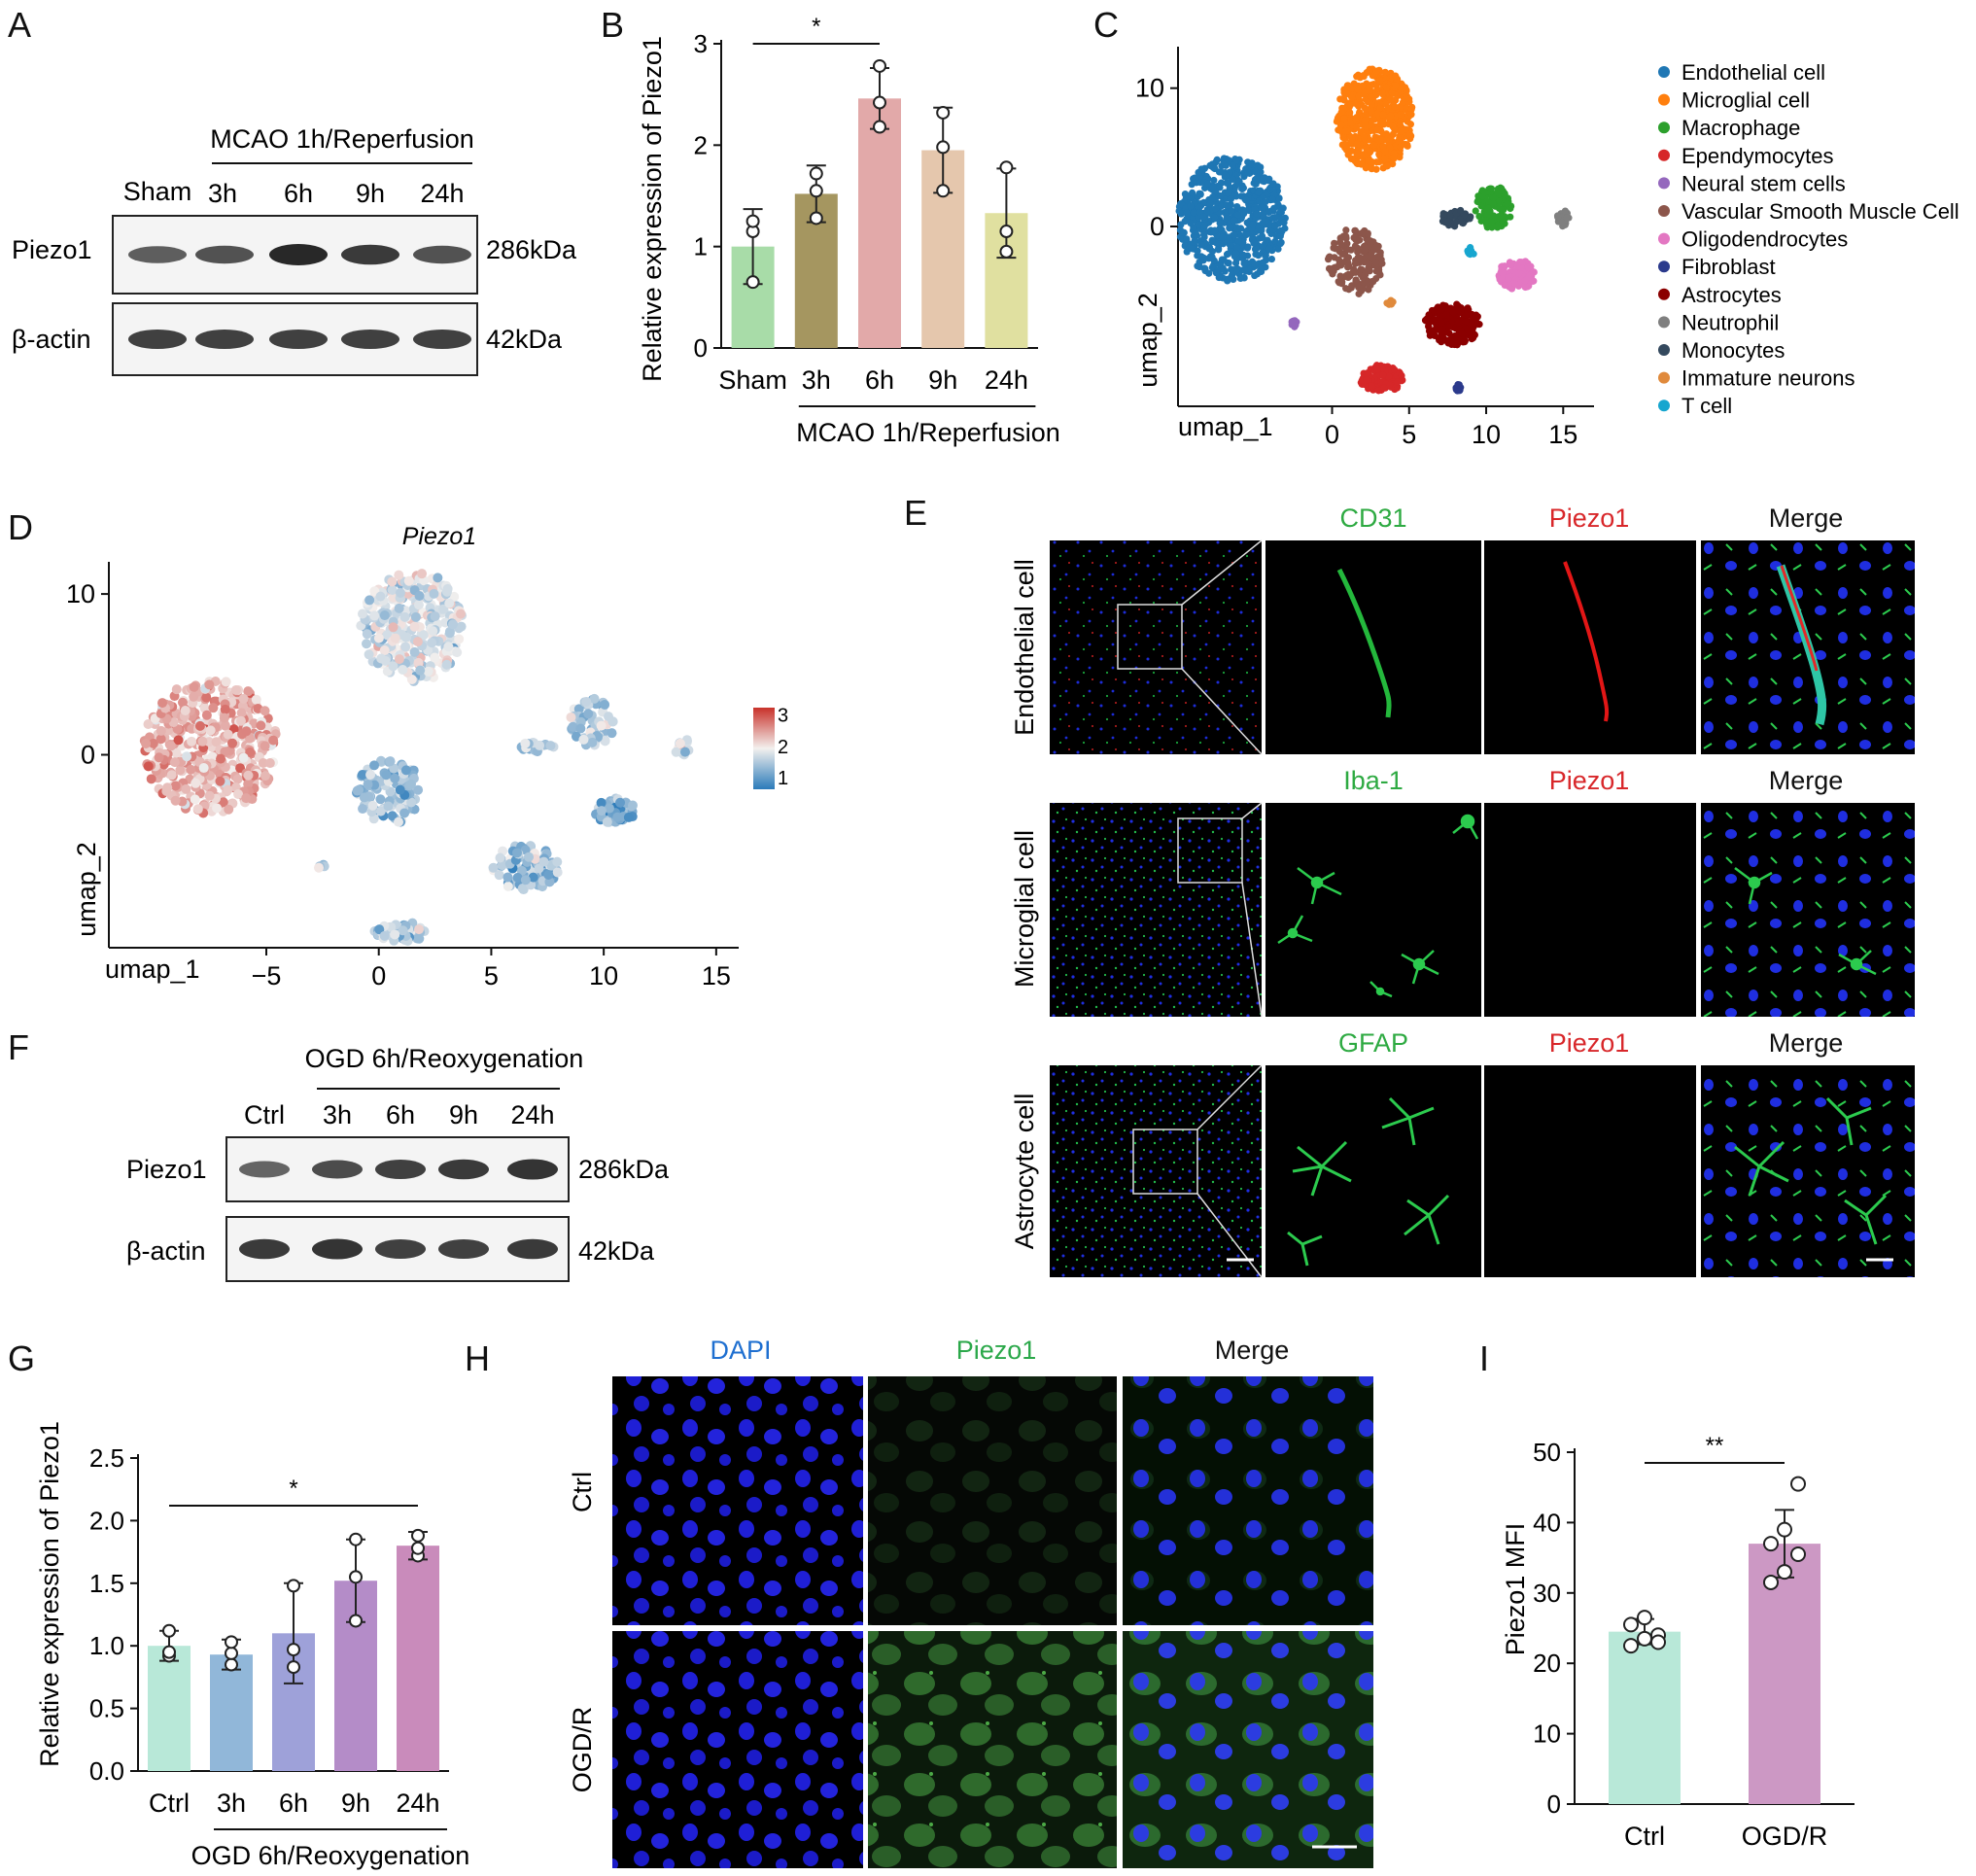 The image size is (1976, 1876). Describe the element at coordinates (1678, 1642) in the screenshot. I see `panel-i-bar-chart: Piezo1 MFI 0 10 20 30 40 50 Ctrl OGD/R **` at that location.